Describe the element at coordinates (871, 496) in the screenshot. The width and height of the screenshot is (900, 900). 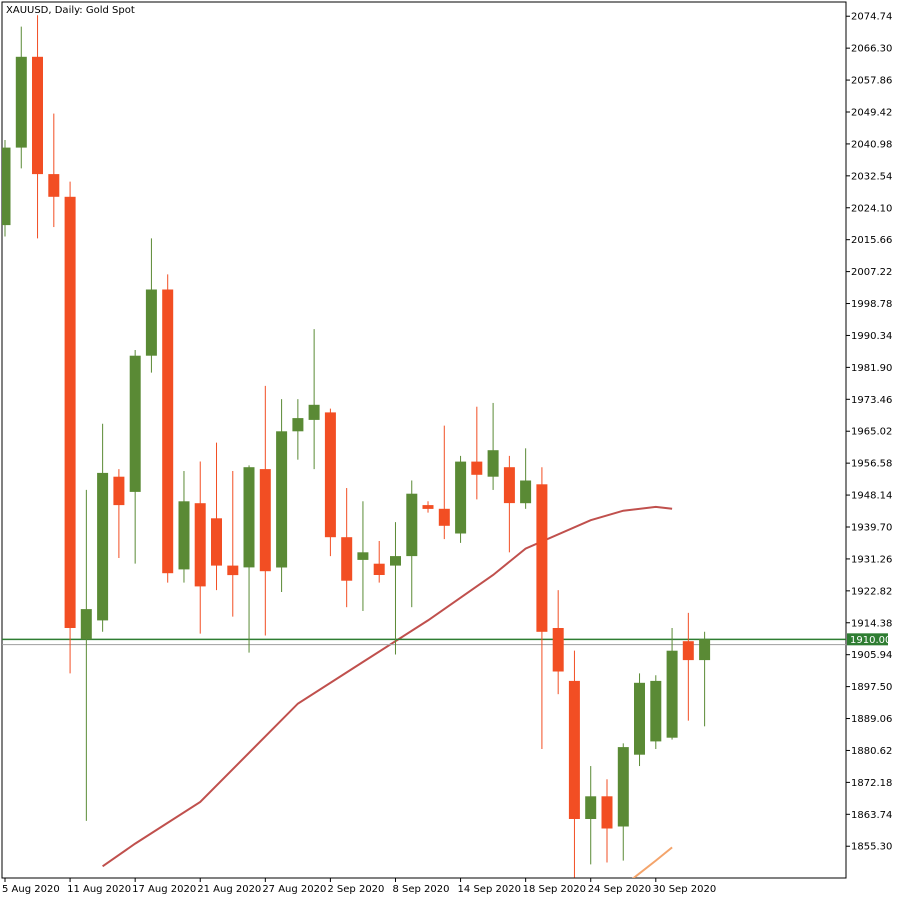
I see `y-tick-label: 1948.14` at that location.